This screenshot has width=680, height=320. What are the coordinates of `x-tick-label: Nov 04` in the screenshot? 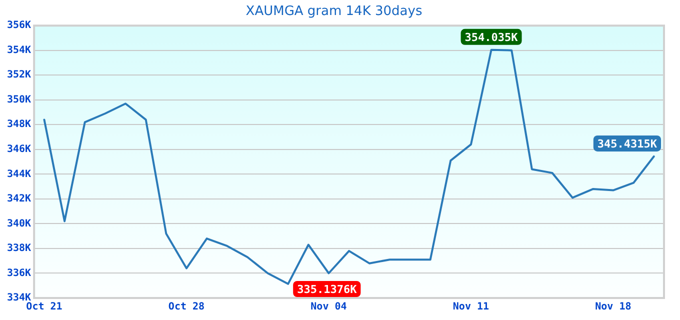 It's located at (328, 307).